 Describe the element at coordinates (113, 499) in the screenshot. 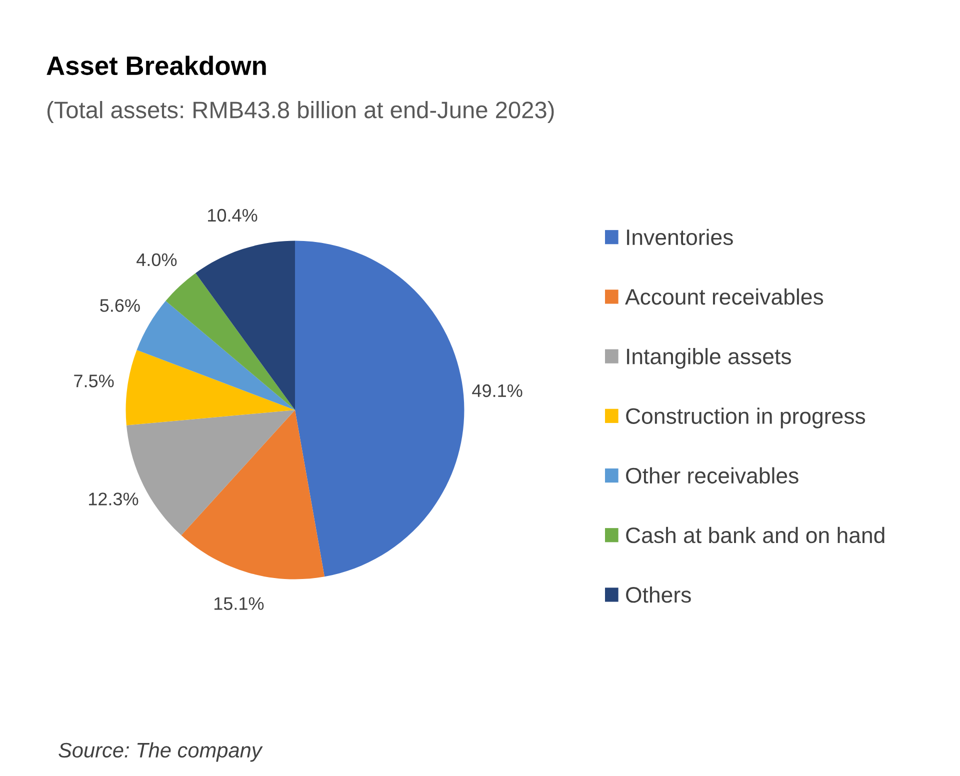

I see `data-label: 12.3%` at that location.